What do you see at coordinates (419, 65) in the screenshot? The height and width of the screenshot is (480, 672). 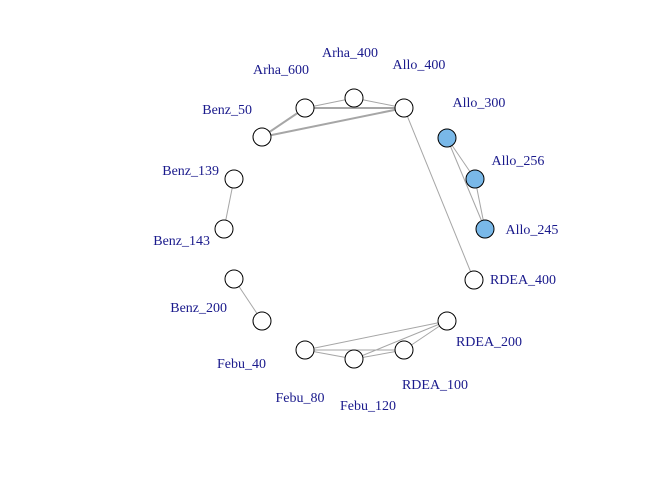 I see `node-label-Allo_400: Allo_400` at bounding box center [419, 65].